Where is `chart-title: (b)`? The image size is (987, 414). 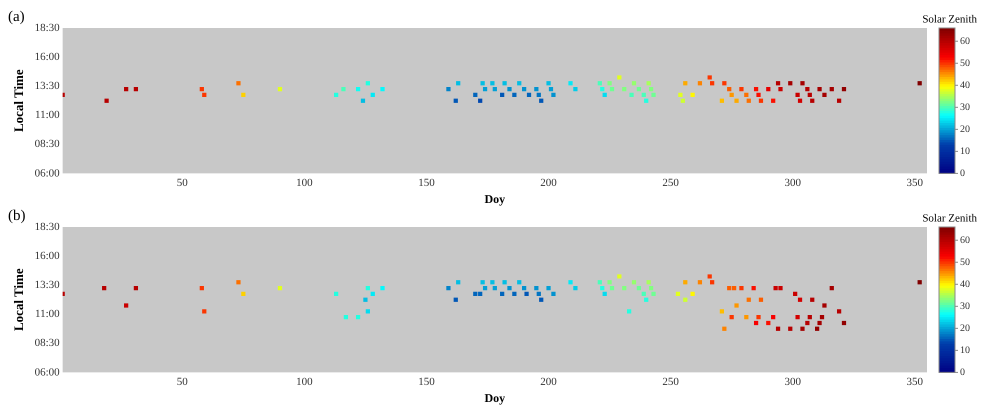
chart-title: (b) is located at coordinates (17, 216).